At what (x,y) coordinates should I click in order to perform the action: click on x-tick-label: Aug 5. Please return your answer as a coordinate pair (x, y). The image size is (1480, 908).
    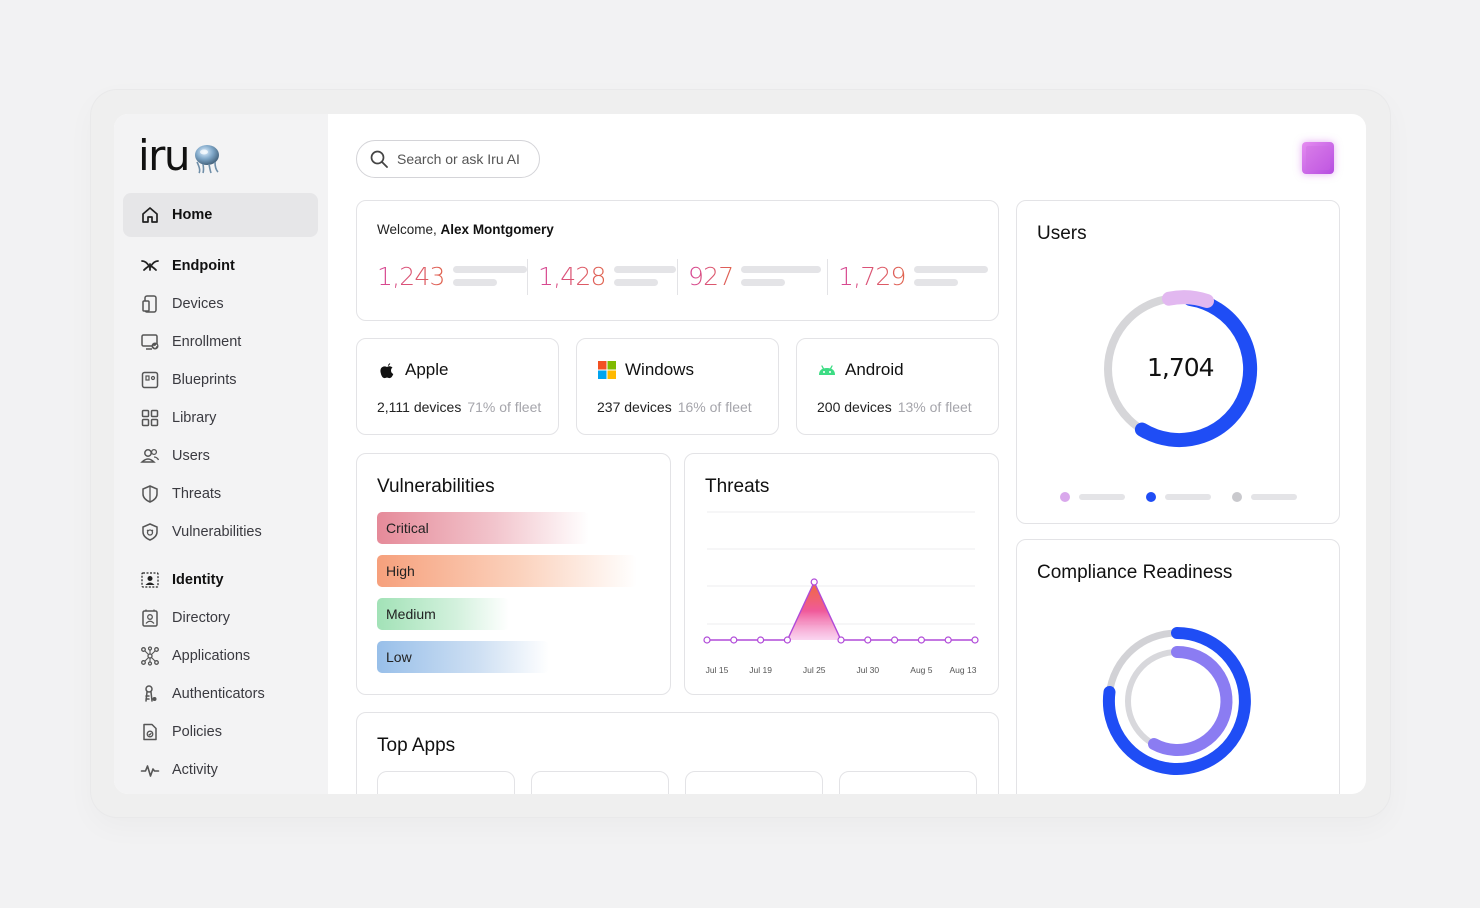
    Looking at the image, I should click on (921, 670).